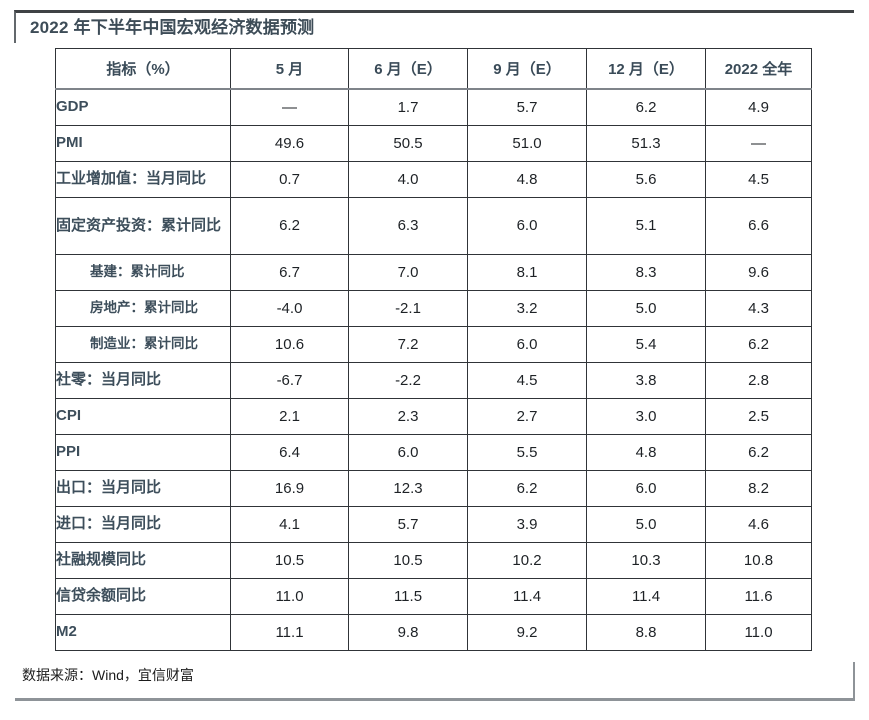  Describe the element at coordinates (646, 344) in the screenshot. I see `cell-value: 5.4` at that location.